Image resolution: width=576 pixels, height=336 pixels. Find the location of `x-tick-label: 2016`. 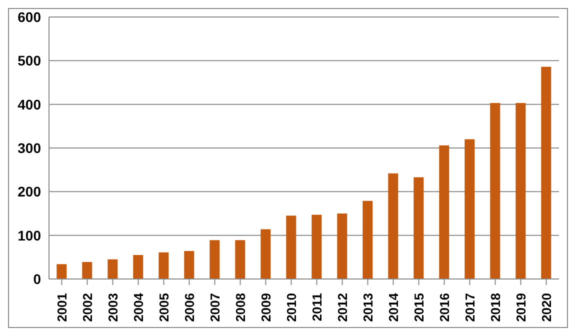

x-tick-label: 2016 is located at coordinates (444, 307).